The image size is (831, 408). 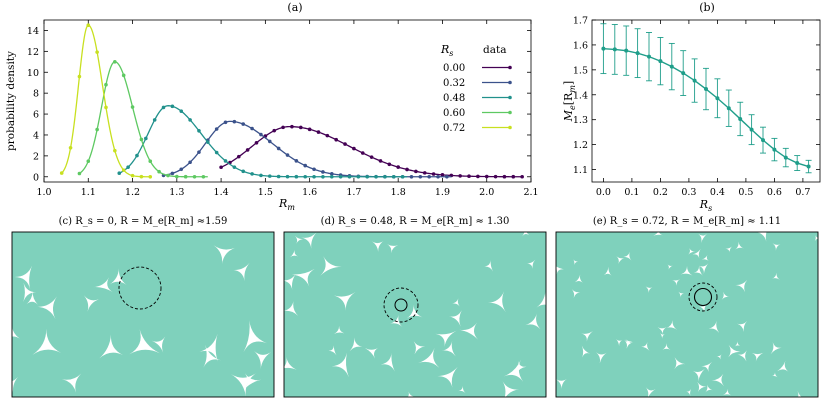 I want to click on panel-c-frame, so click(x=143, y=314).